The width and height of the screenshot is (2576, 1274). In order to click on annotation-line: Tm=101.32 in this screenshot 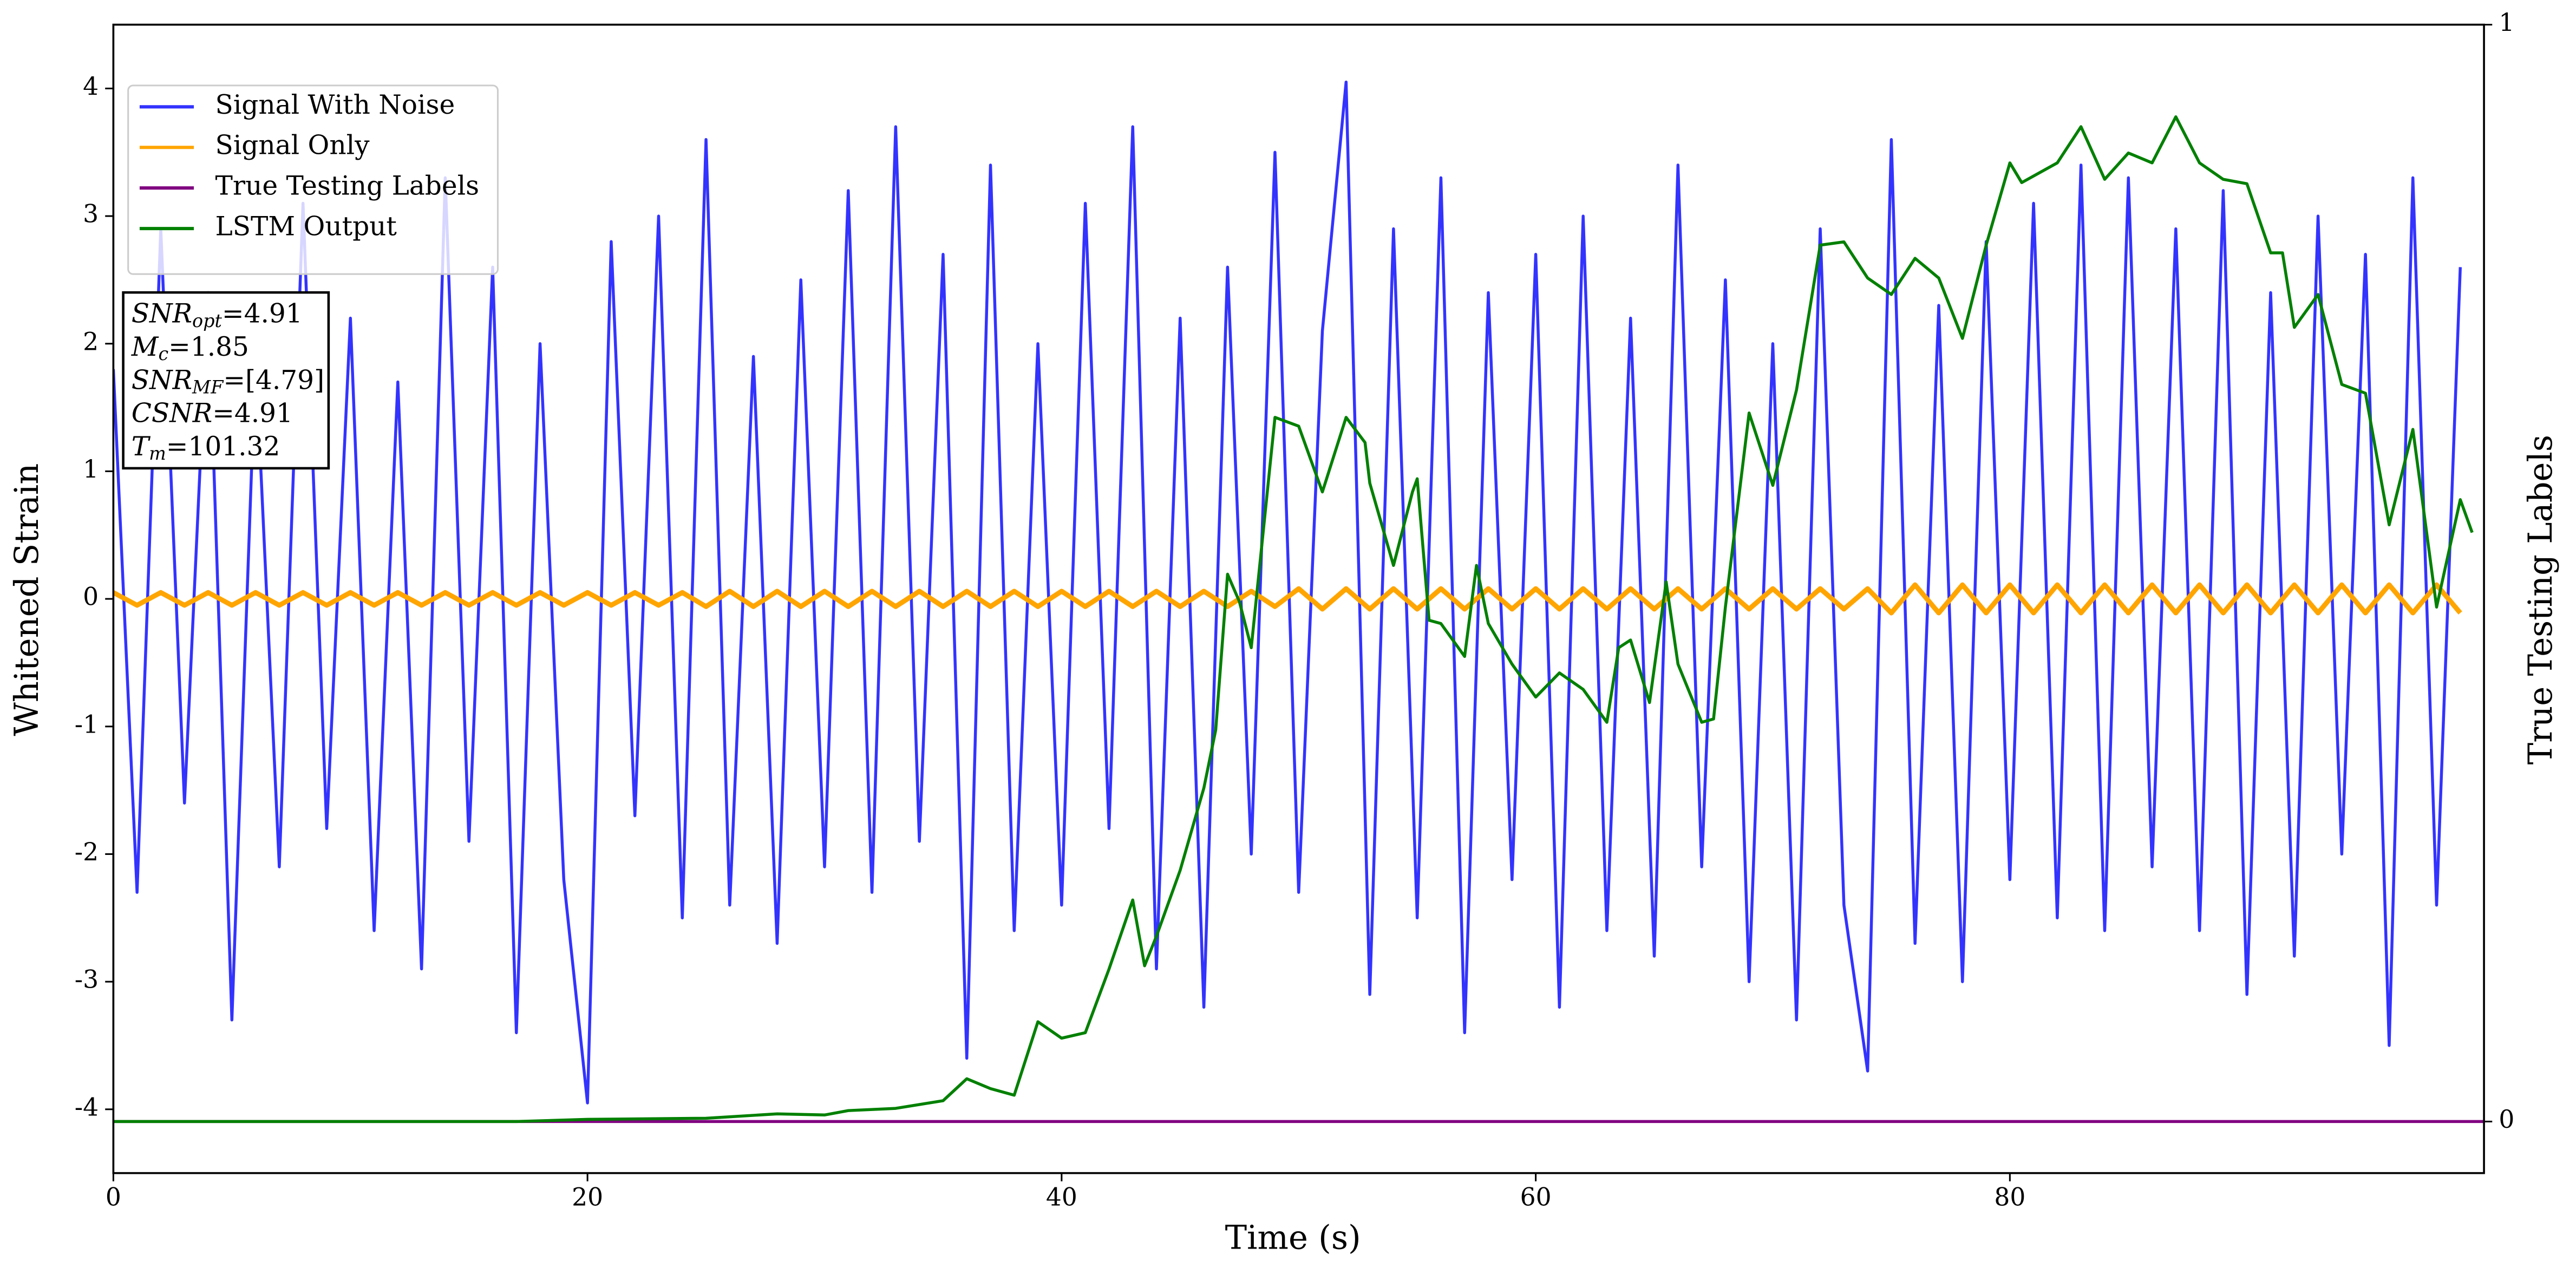, I will do `click(206, 447)`.